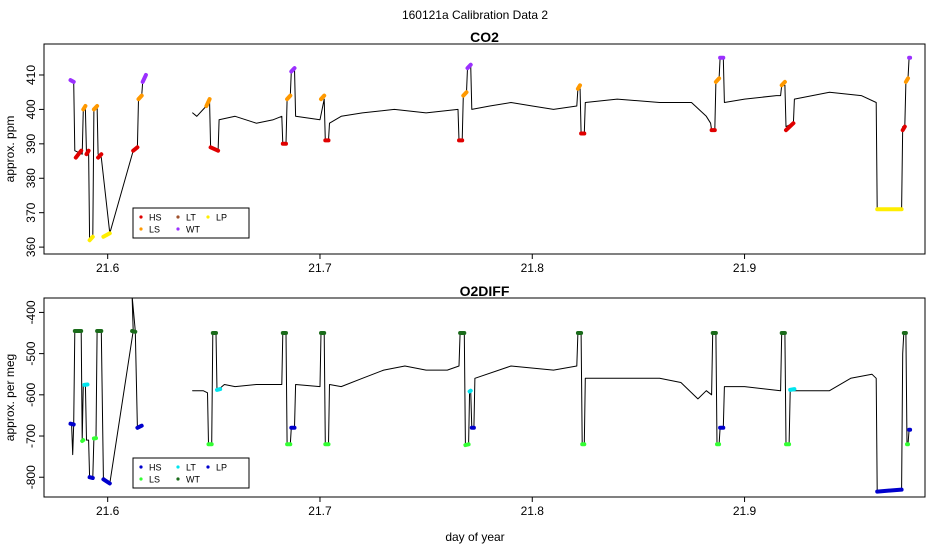 The image size is (950, 555). I want to click on o2-legend-marker-ls, so click(140, 478).